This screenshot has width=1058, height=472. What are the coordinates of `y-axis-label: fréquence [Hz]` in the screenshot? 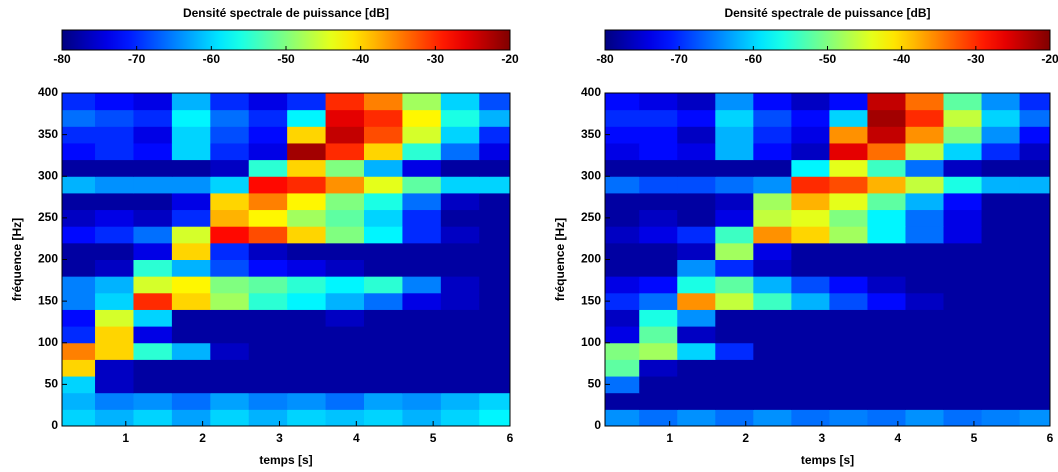 It's located at (560, 259).